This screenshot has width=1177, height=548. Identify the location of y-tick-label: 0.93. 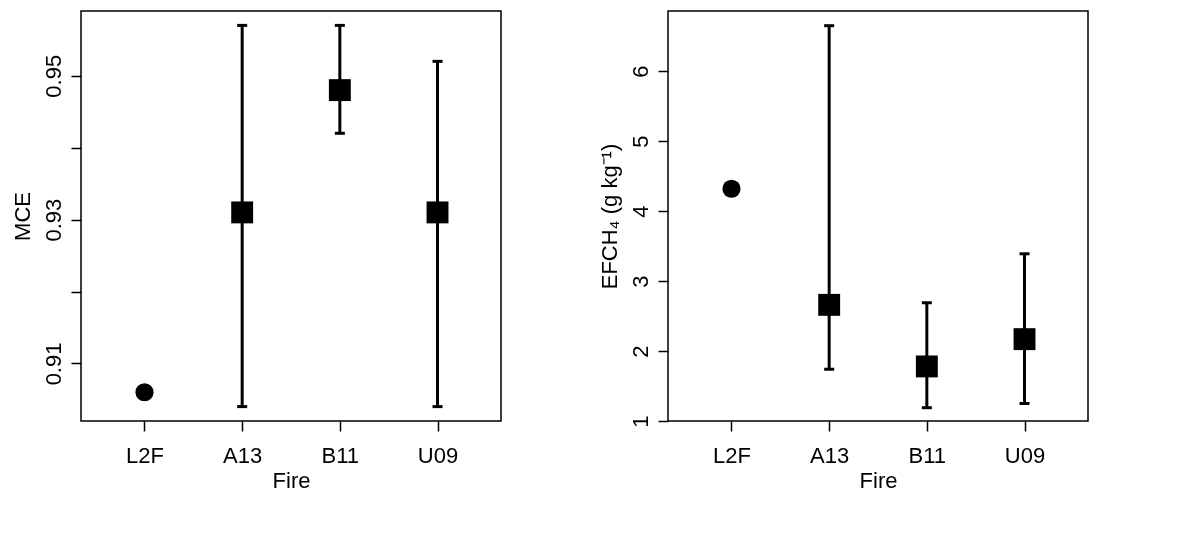
(53, 220).